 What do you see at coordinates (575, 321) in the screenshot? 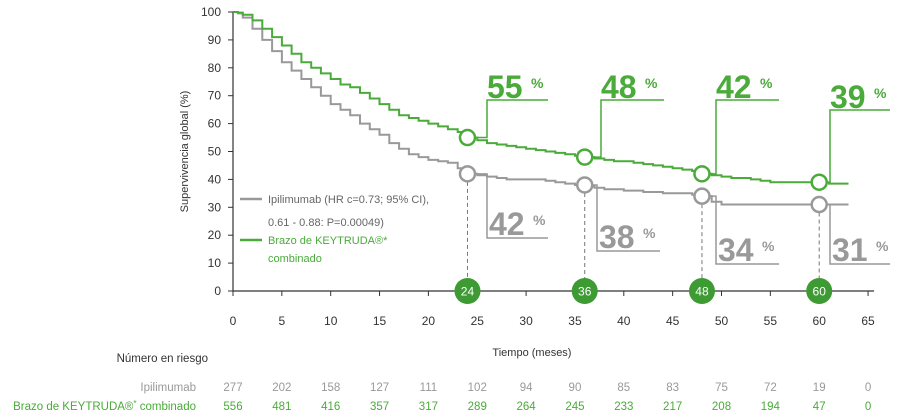
I see `x-tick-label: 35` at bounding box center [575, 321].